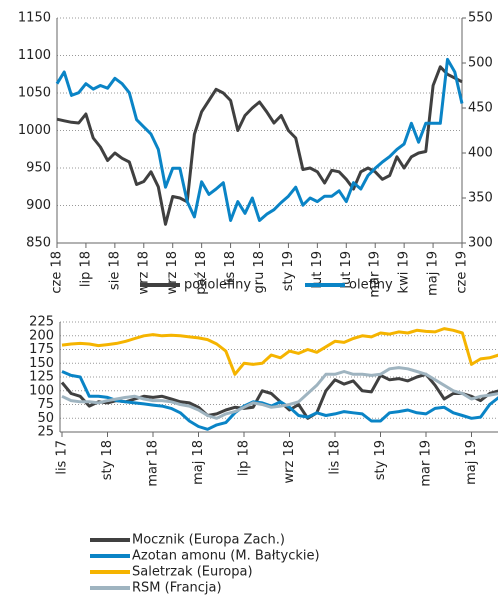 The image size is (498, 599). Describe the element at coordinates (201, 273) in the screenshot. I see `x-tick-label: paź 18` at that location.